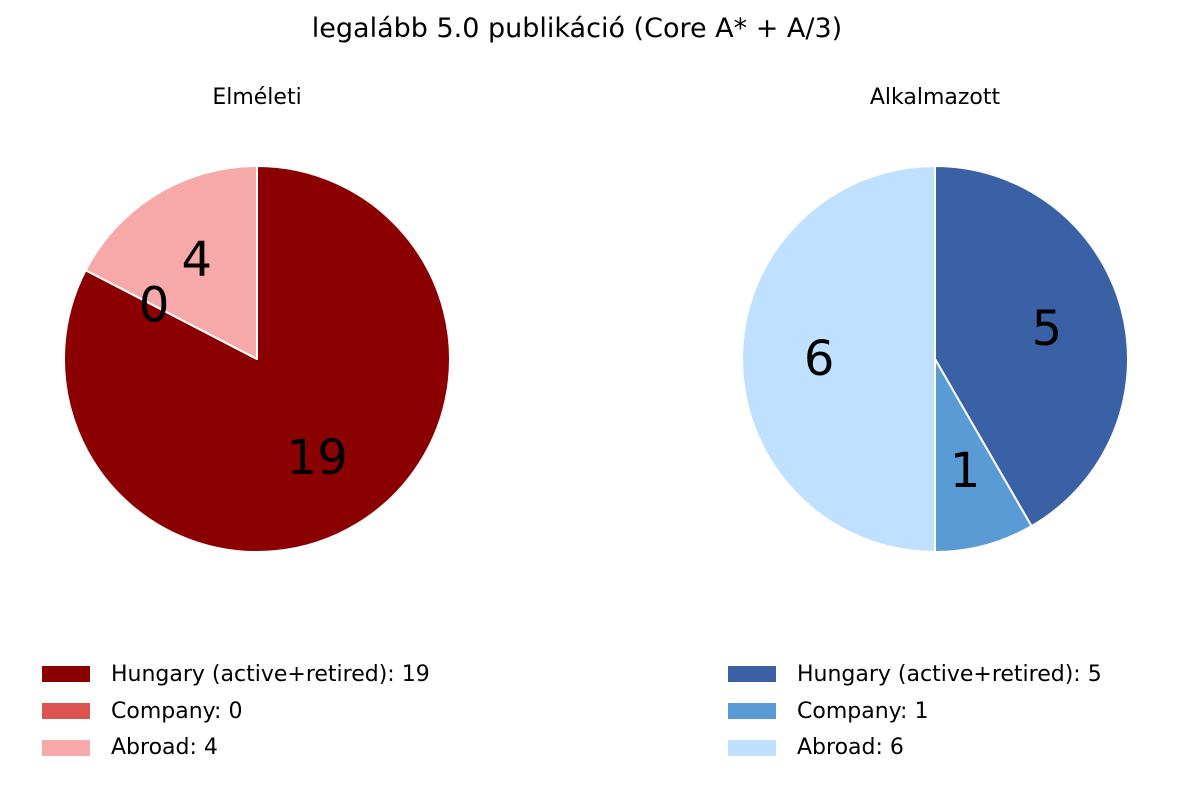 The height and width of the screenshot is (785, 1192). What do you see at coordinates (270, 674) in the screenshot?
I see `legend-label: Hungary (active+retired): 19` at bounding box center [270, 674].